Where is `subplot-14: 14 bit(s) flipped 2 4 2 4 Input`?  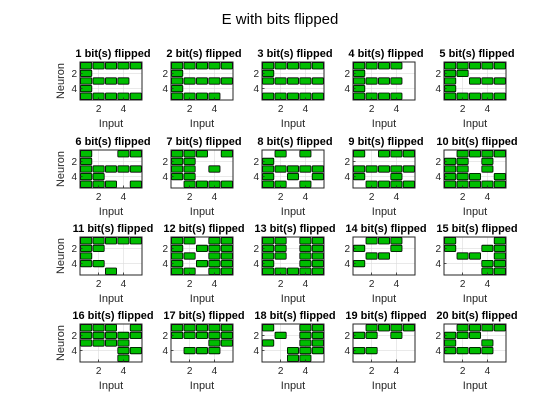 subplot-14: 14 bit(s) flipped 2 4 2 4 Input is located at coordinates (385, 264).